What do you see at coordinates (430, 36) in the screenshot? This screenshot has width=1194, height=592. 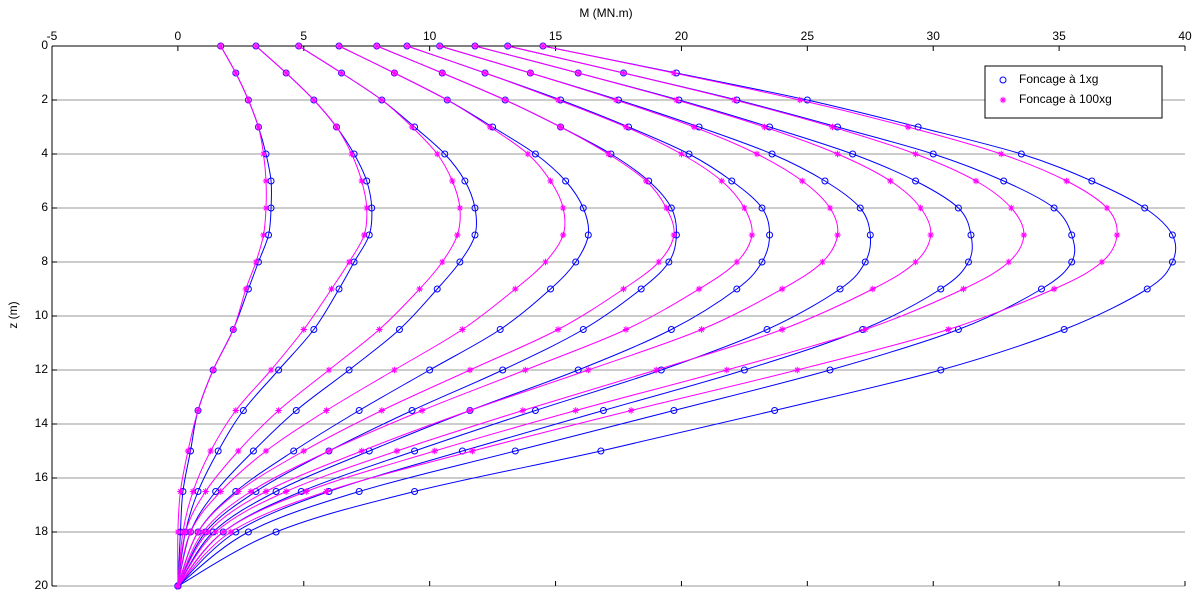 I see `x-tick-label: 10` at bounding box center [430, 36].